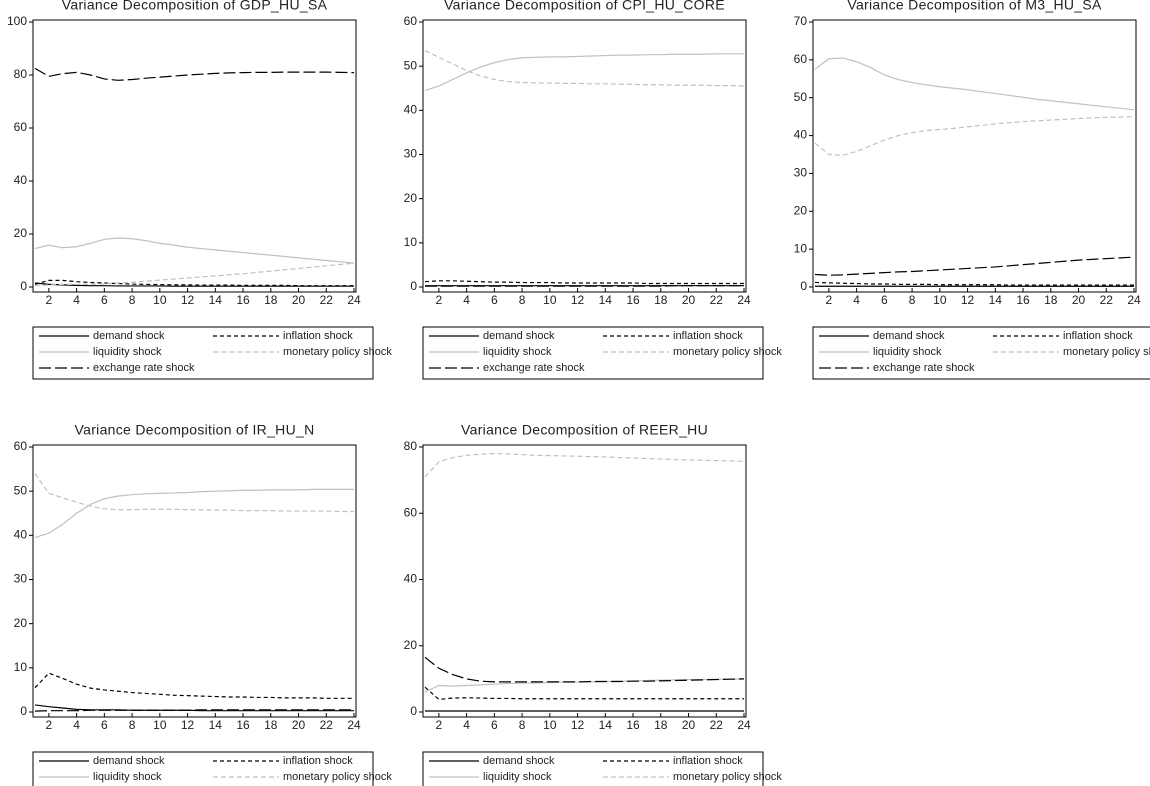 Image resolution: width=1150 pixels, height=786 pixels. I want to click on y-tick-label: 40, so click(411, 110).